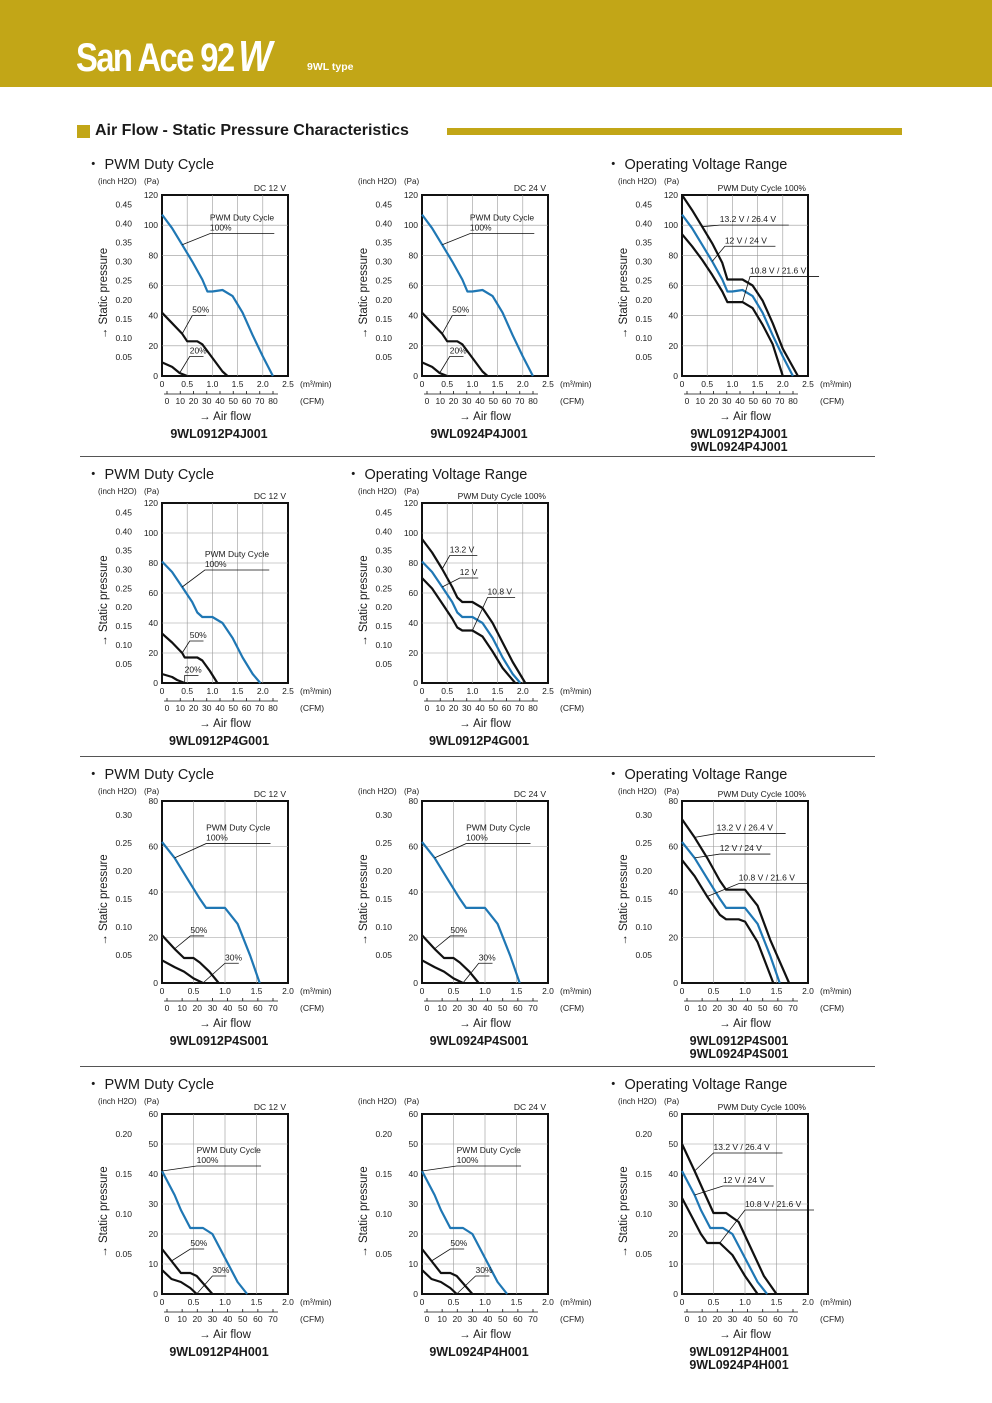 This screenshot has height=1403, width=992. Describe the element at coordinates (383, 531) in the screenshot. I see `y-tick-label-inch: 0.40` at that location.